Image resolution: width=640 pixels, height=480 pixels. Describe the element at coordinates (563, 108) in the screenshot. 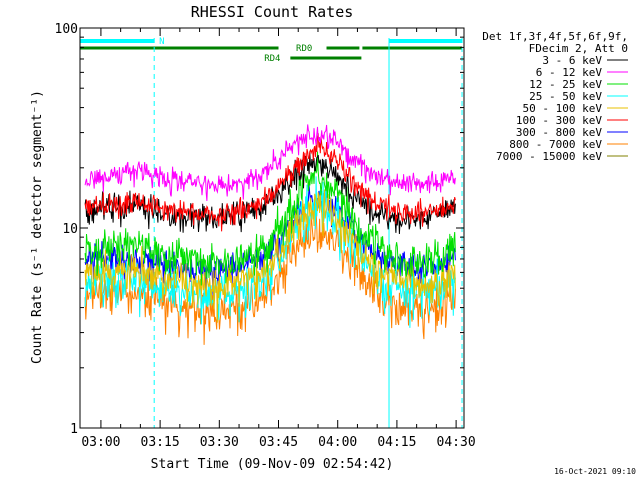

I see `legend-entry-label: 50 - 100 keV` at that location.